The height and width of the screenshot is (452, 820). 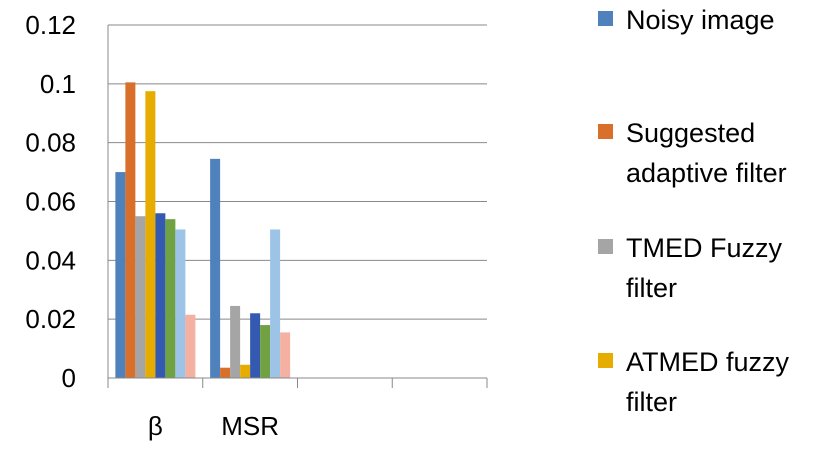 What do you see at coordinates (706, 153) in the screenshot?
I see `legend-label: Suggested adaptive filter` at bounding box center [706, 153].